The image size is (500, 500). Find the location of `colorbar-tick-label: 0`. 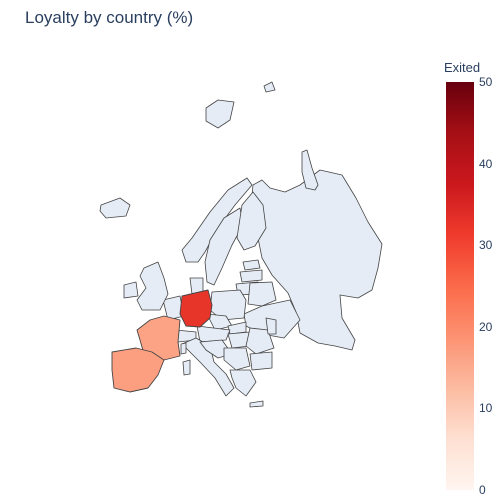

colorbar-tick-label: 0 is located at coordinates (482, 490).